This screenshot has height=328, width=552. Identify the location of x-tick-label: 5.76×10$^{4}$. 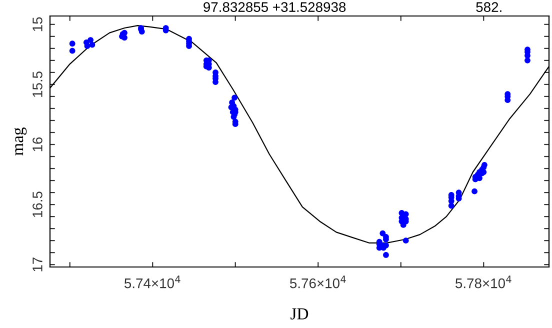
(318, 282).